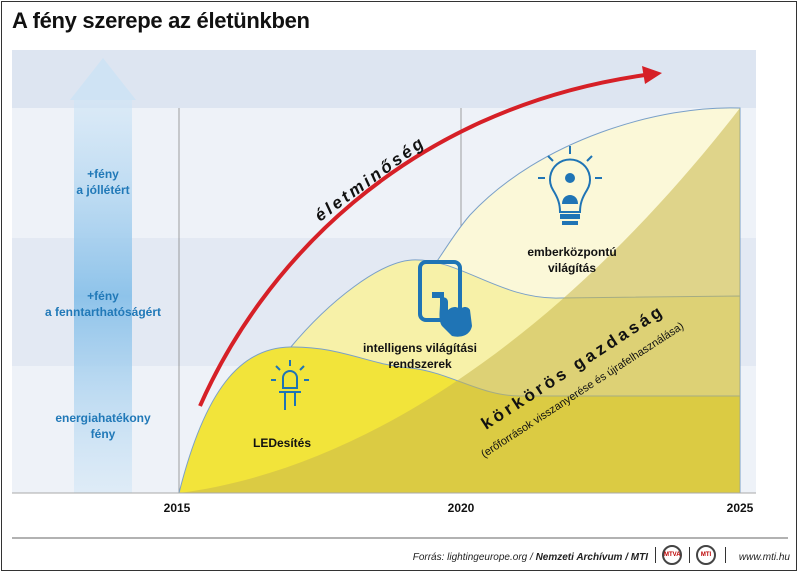 This screenshot has width=800, height=574. I want to click on tablet-touch-icon, so click(445, 298).